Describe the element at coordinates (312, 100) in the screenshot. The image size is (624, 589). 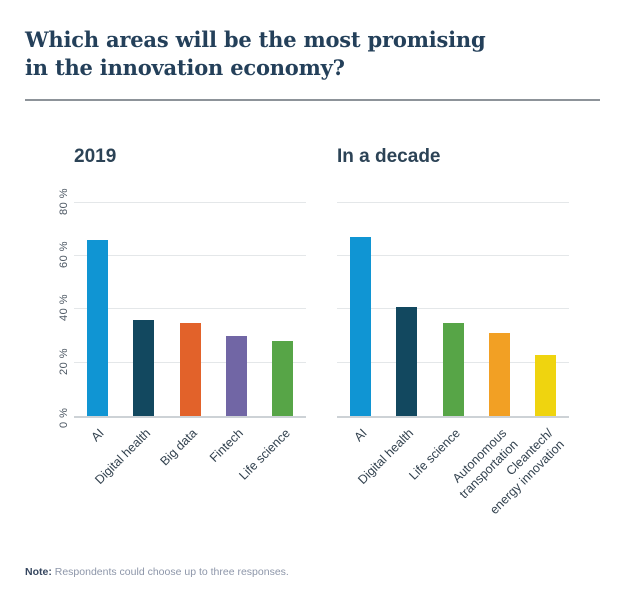
I see `title-divider` at that location.